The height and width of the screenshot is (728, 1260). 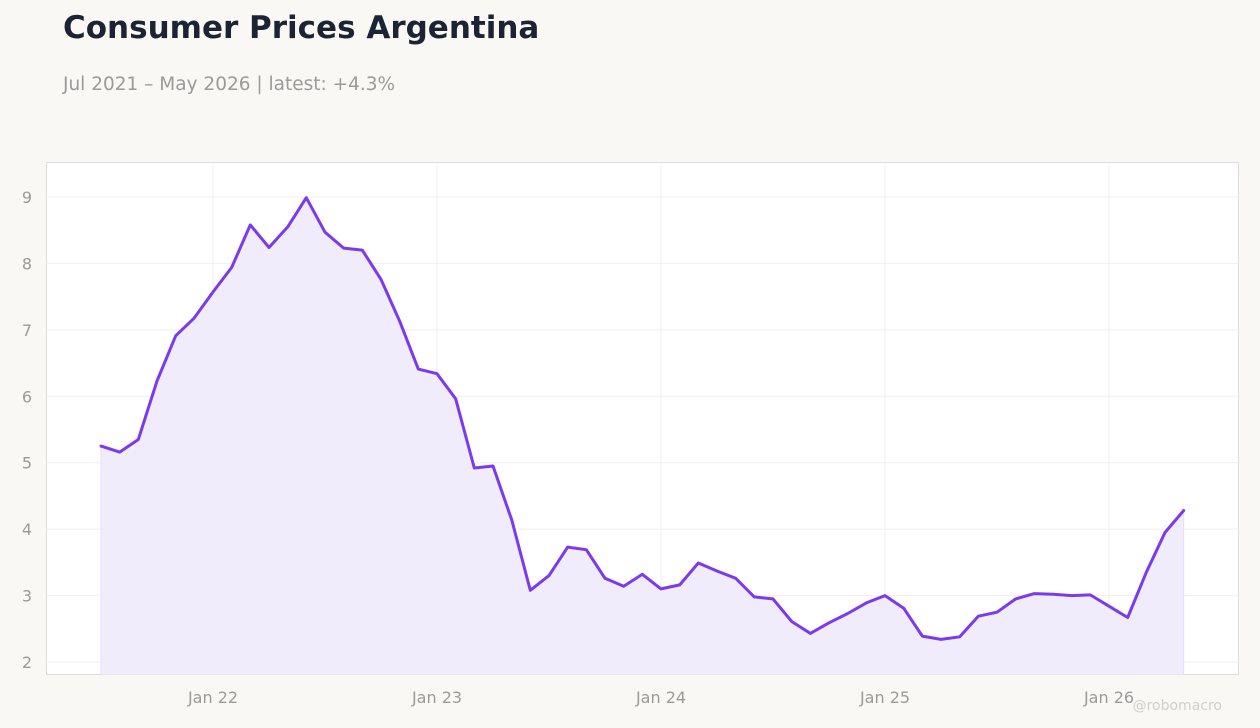 What do you see at coordinates (301, 28) in the screenshot?
I see `chart-title: Consumer Prices Argentina` at bounding box center [301, 28].